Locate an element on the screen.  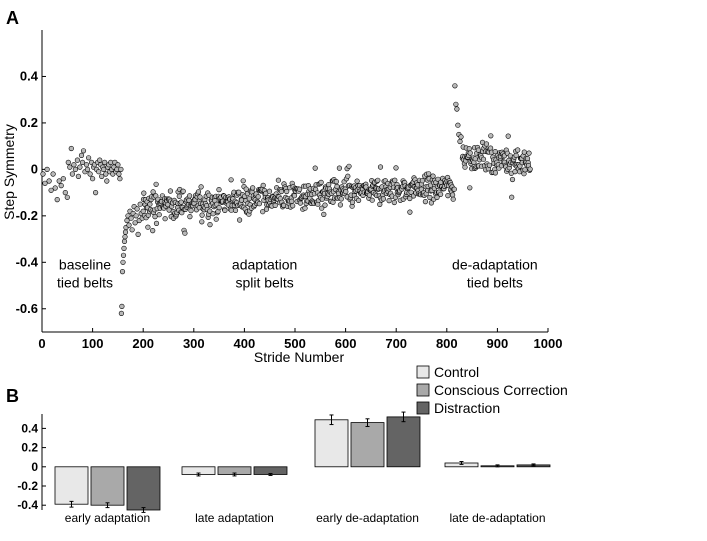
category-label: early adaptation is located at coordinates (107, 518).